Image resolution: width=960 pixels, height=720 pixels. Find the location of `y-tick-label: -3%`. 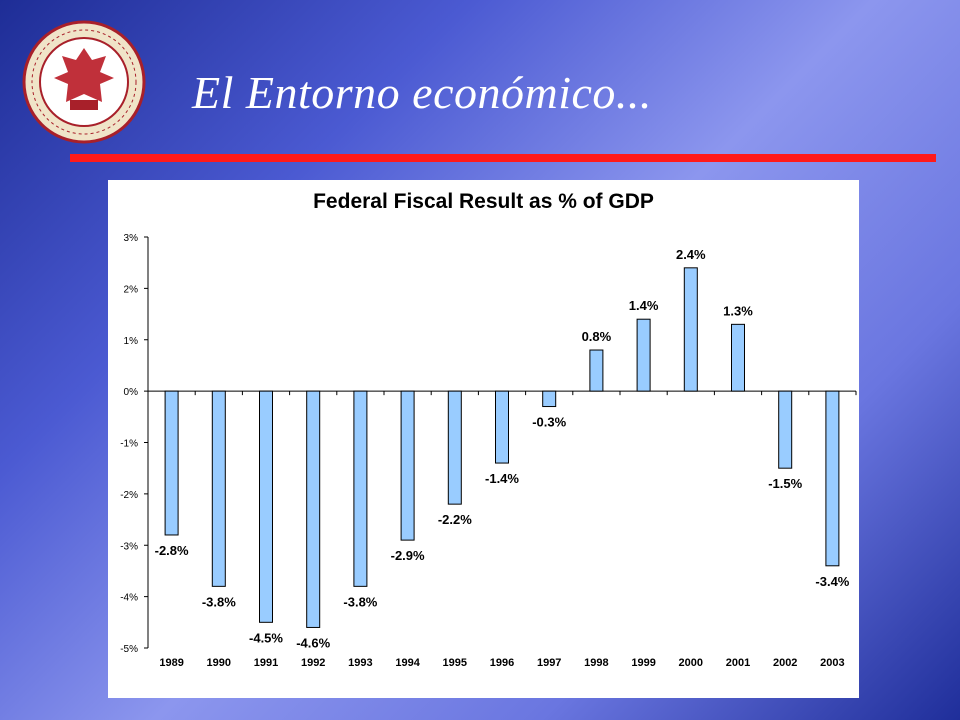

y-tick-label: -3% is located at coordinates (129, 546).